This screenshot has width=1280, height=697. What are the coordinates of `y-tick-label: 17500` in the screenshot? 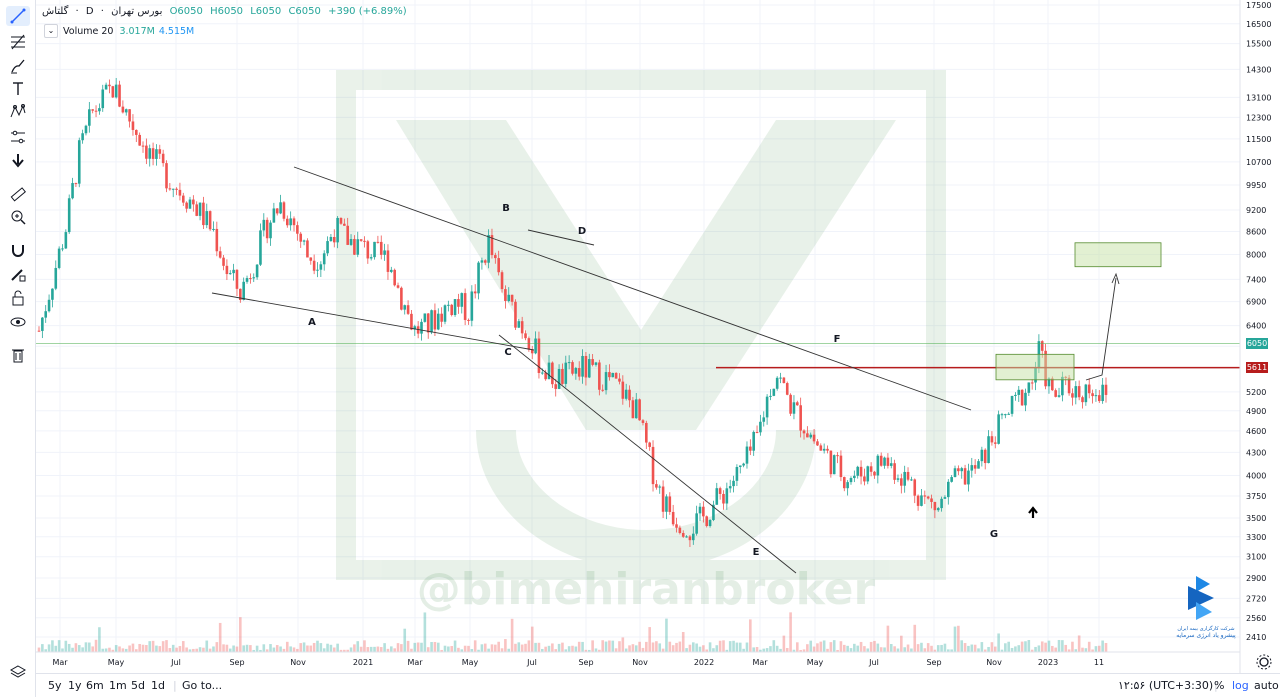 It's located at (1258, 5).